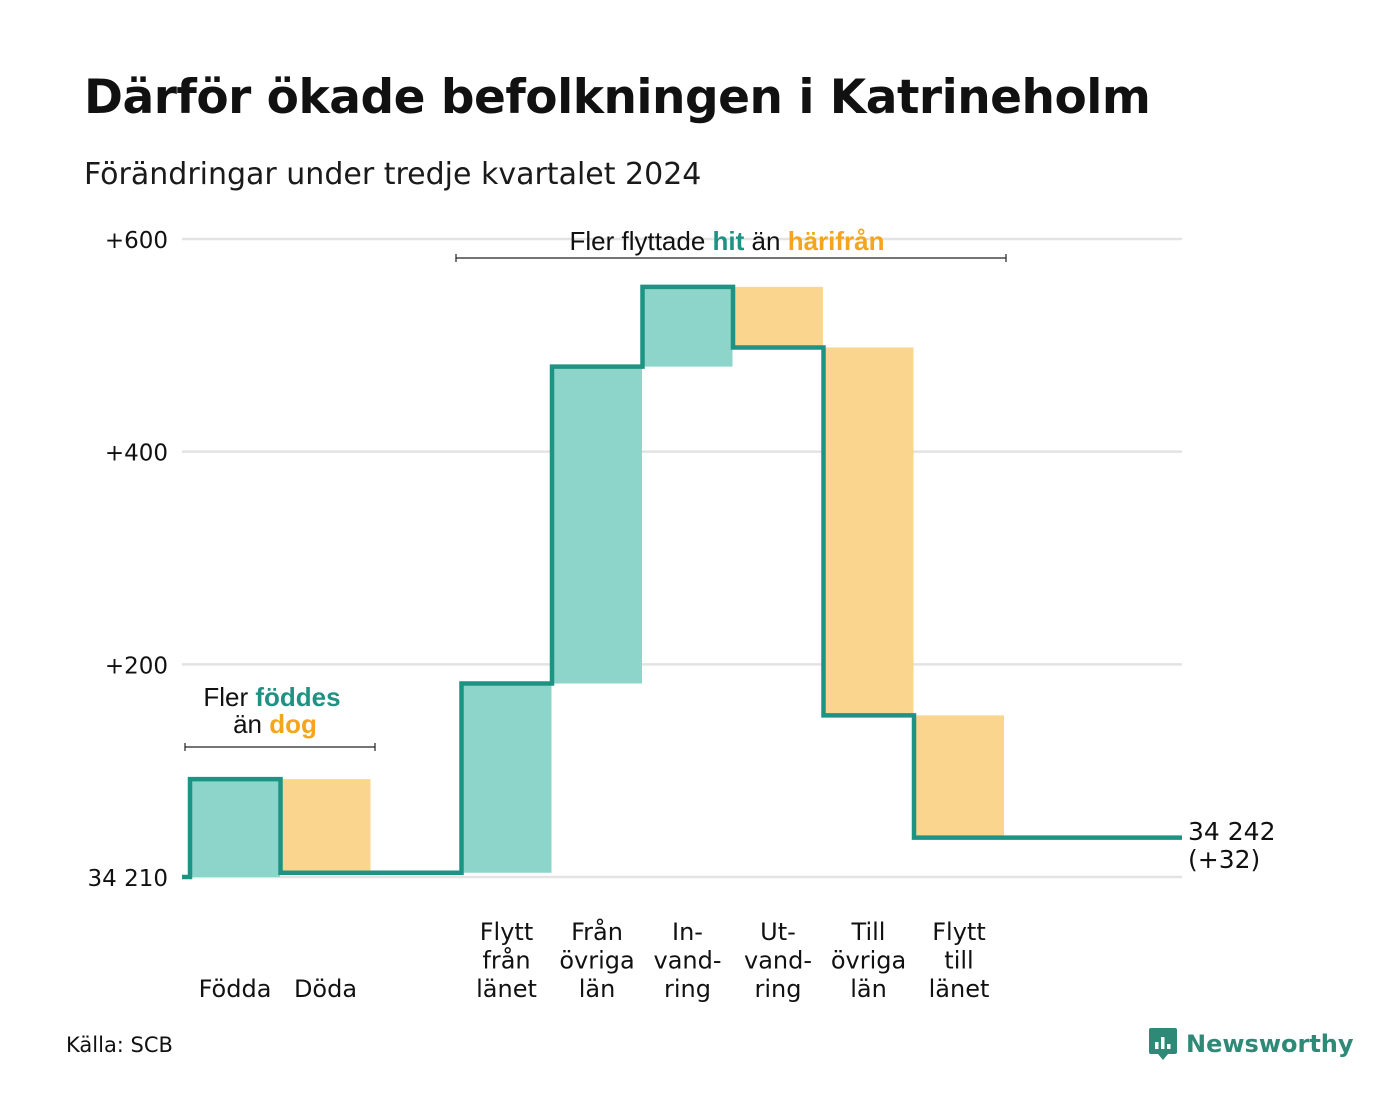  What do you see at coordinates (128, 879) in the screenshot?
I see `y-tick-label: 34 210` at bounding box center [128, 879].